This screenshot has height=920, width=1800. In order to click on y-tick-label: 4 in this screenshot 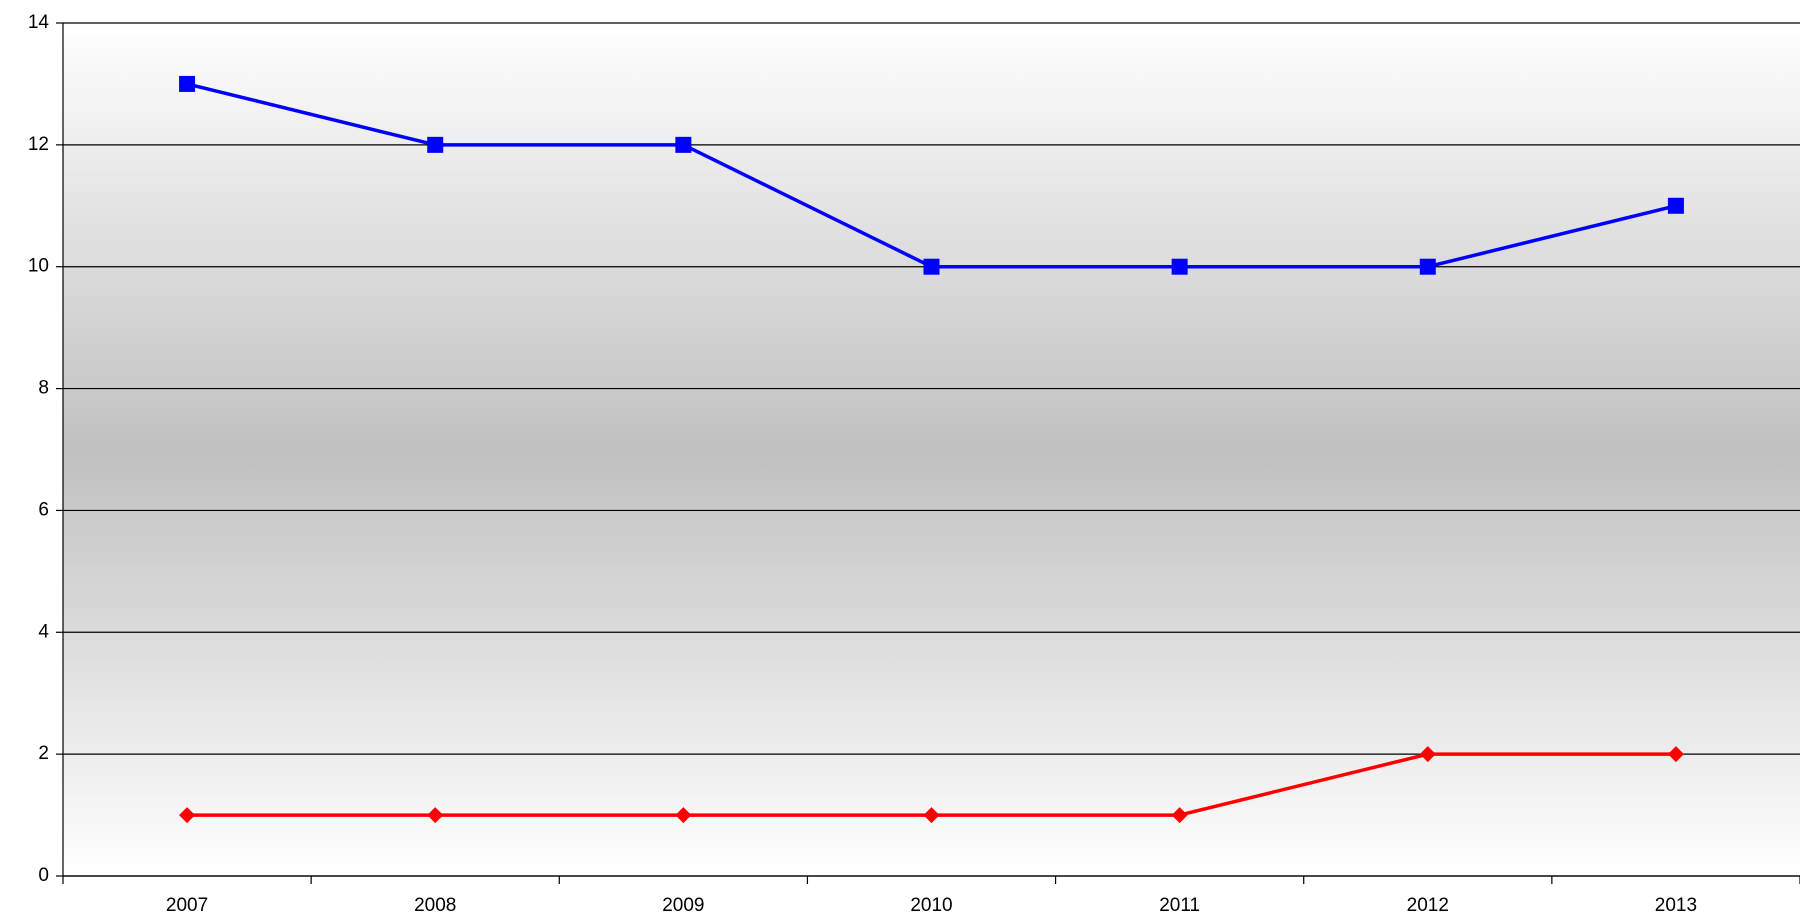, I will do `click(43, 631)`.